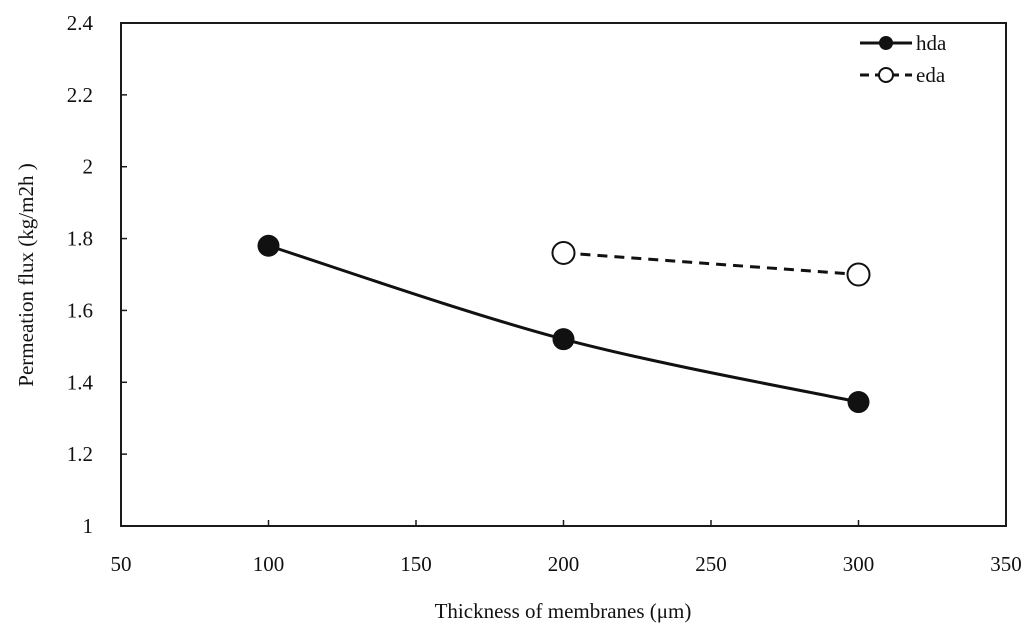  Describe the element at coordinates (121, 564) in the screenshot. I see `x-tick-label: 50` at that location.